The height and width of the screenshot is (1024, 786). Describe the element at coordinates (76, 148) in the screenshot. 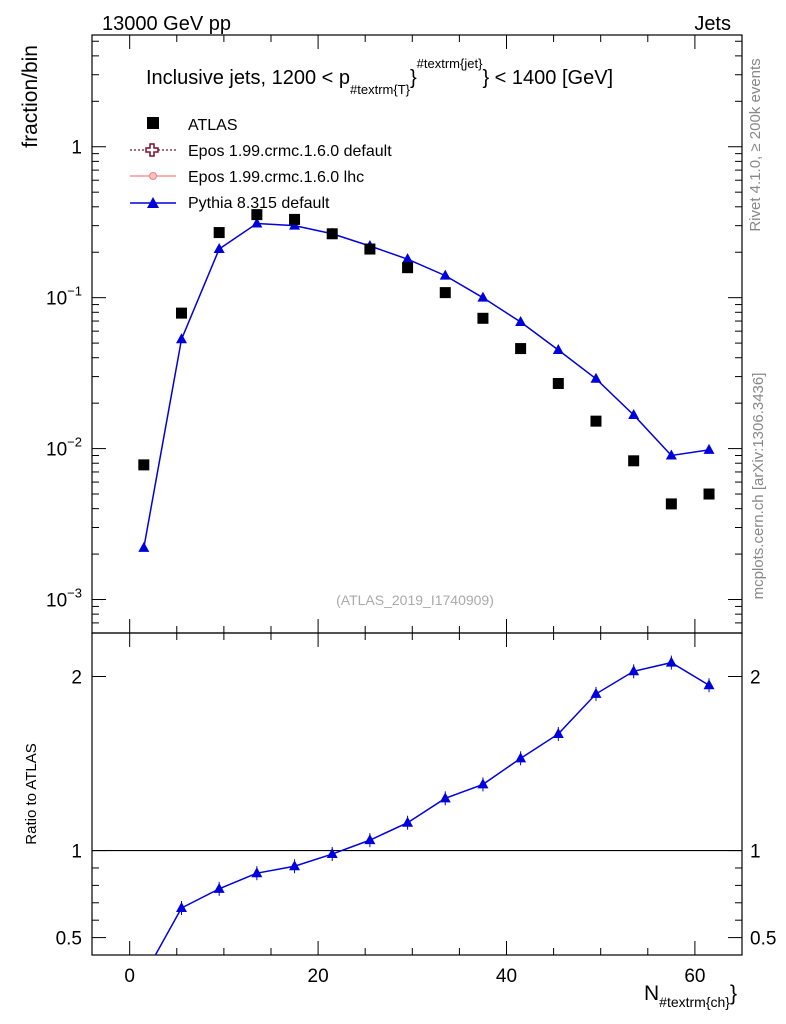

I see `main-ytick-label: 1` at that location.